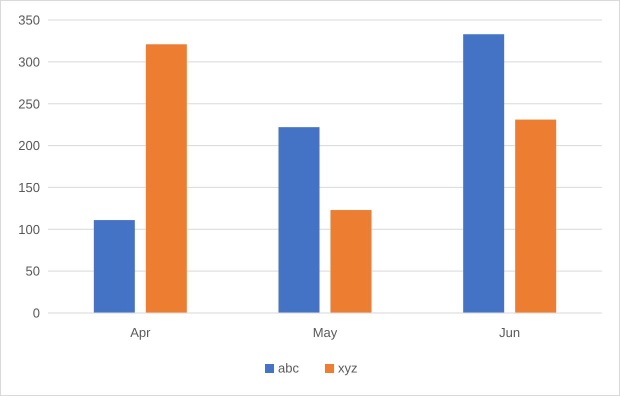  What do you see at coordinates (29, 146) in the screenshot?
I see `y-tick-label: 200` at bounding box center [29, 146].